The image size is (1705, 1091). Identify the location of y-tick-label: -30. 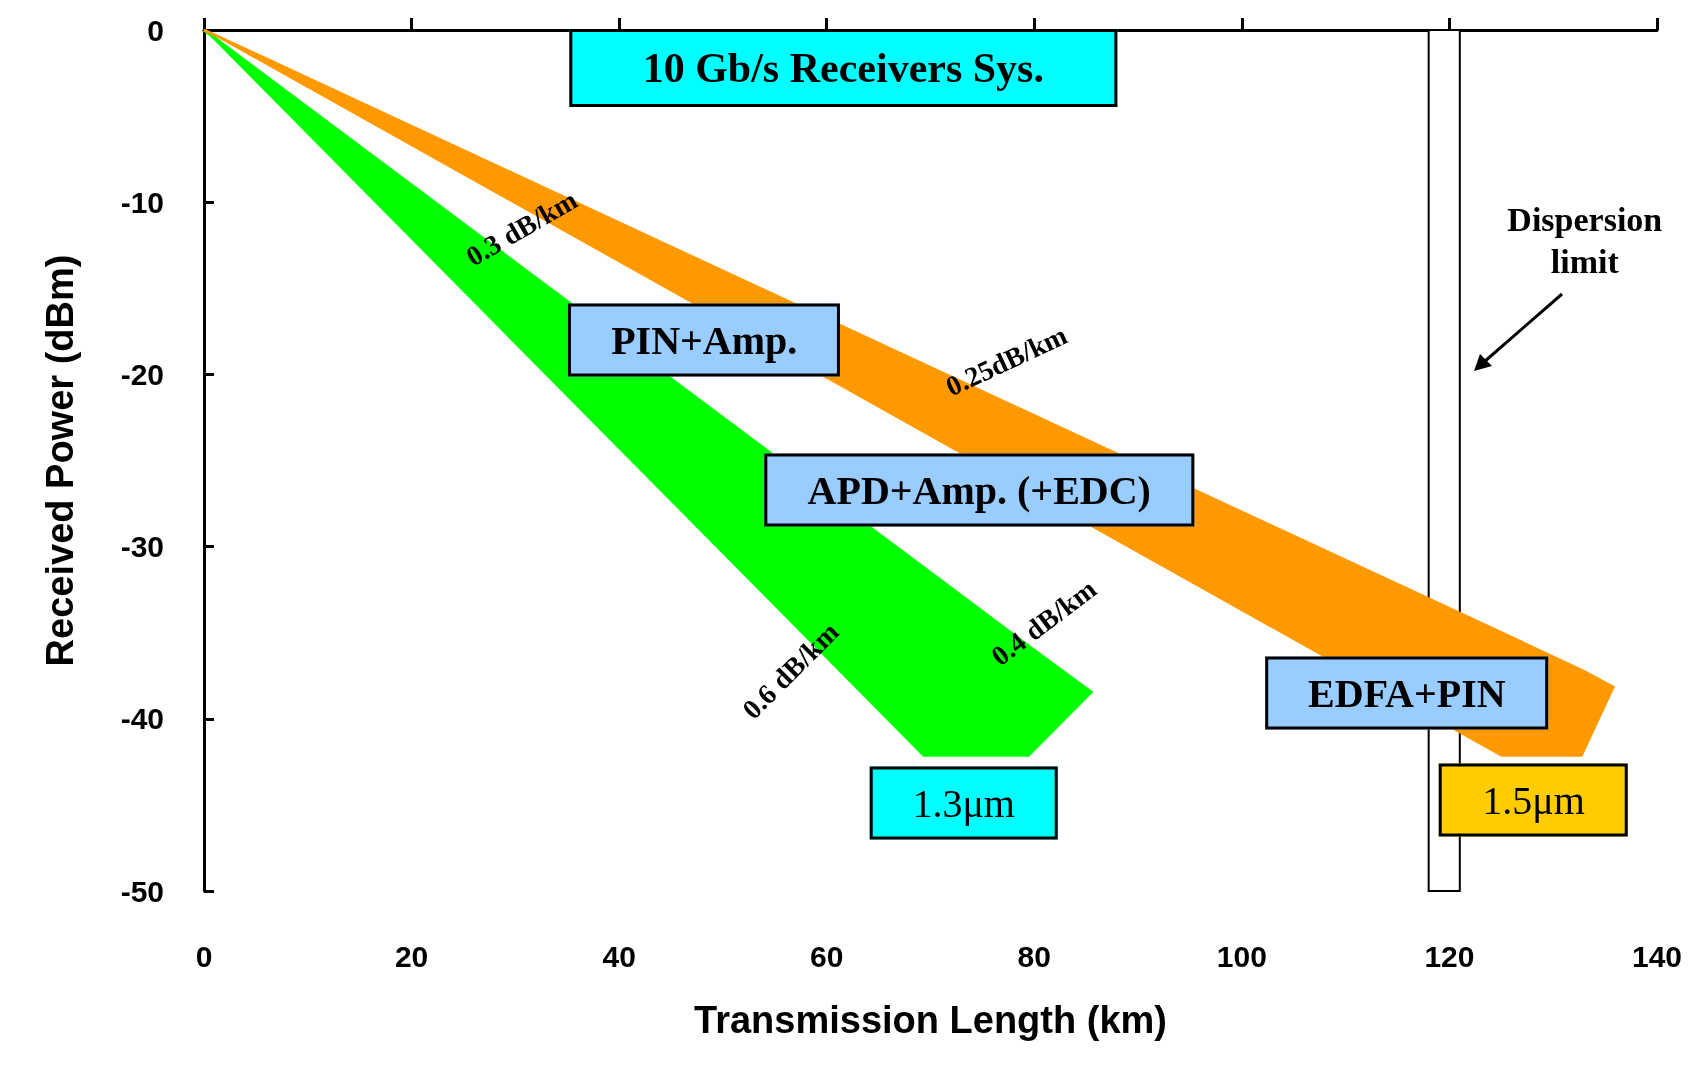
(142, 547).